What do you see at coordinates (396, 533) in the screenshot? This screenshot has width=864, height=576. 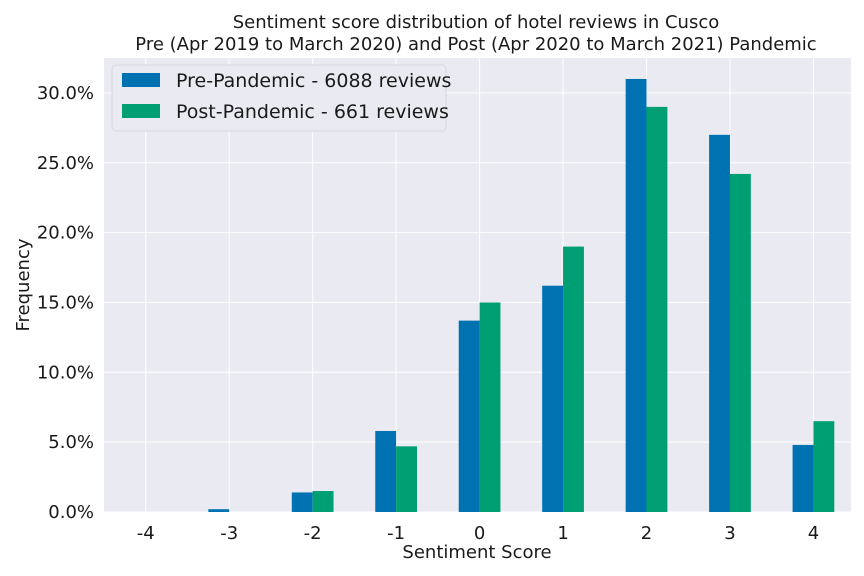 I see `x-tick-label: -1` at bounding box center [396, 533].